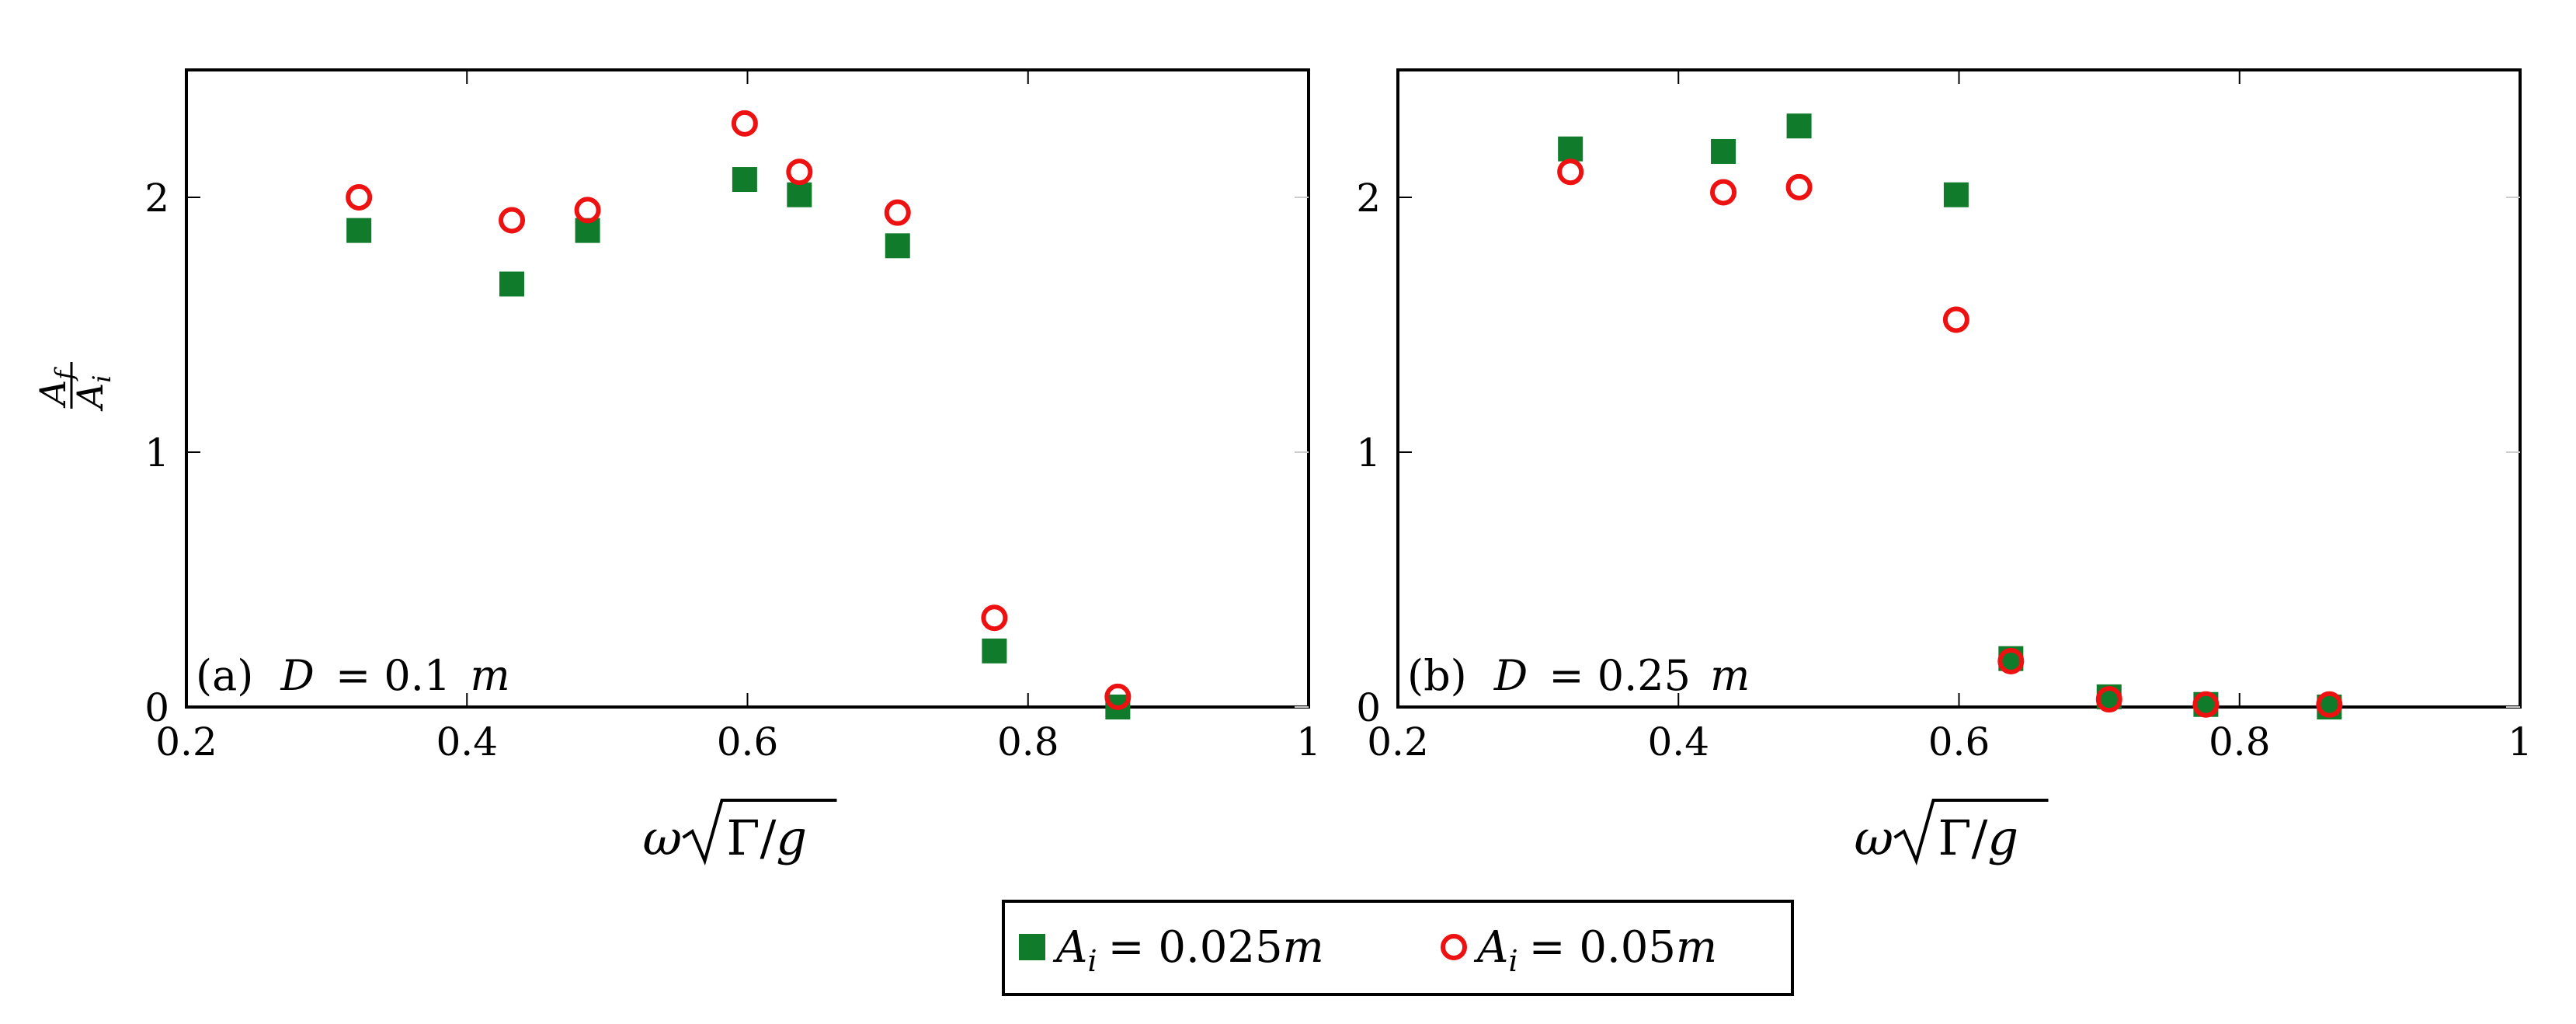 Image resolution: width=2576 pixels, height=1024 pixels. Describe the element at coordinates (353, 675) in the screenshot. I see `panel-annotation-a: (a) D = 0.1 m` at that location.